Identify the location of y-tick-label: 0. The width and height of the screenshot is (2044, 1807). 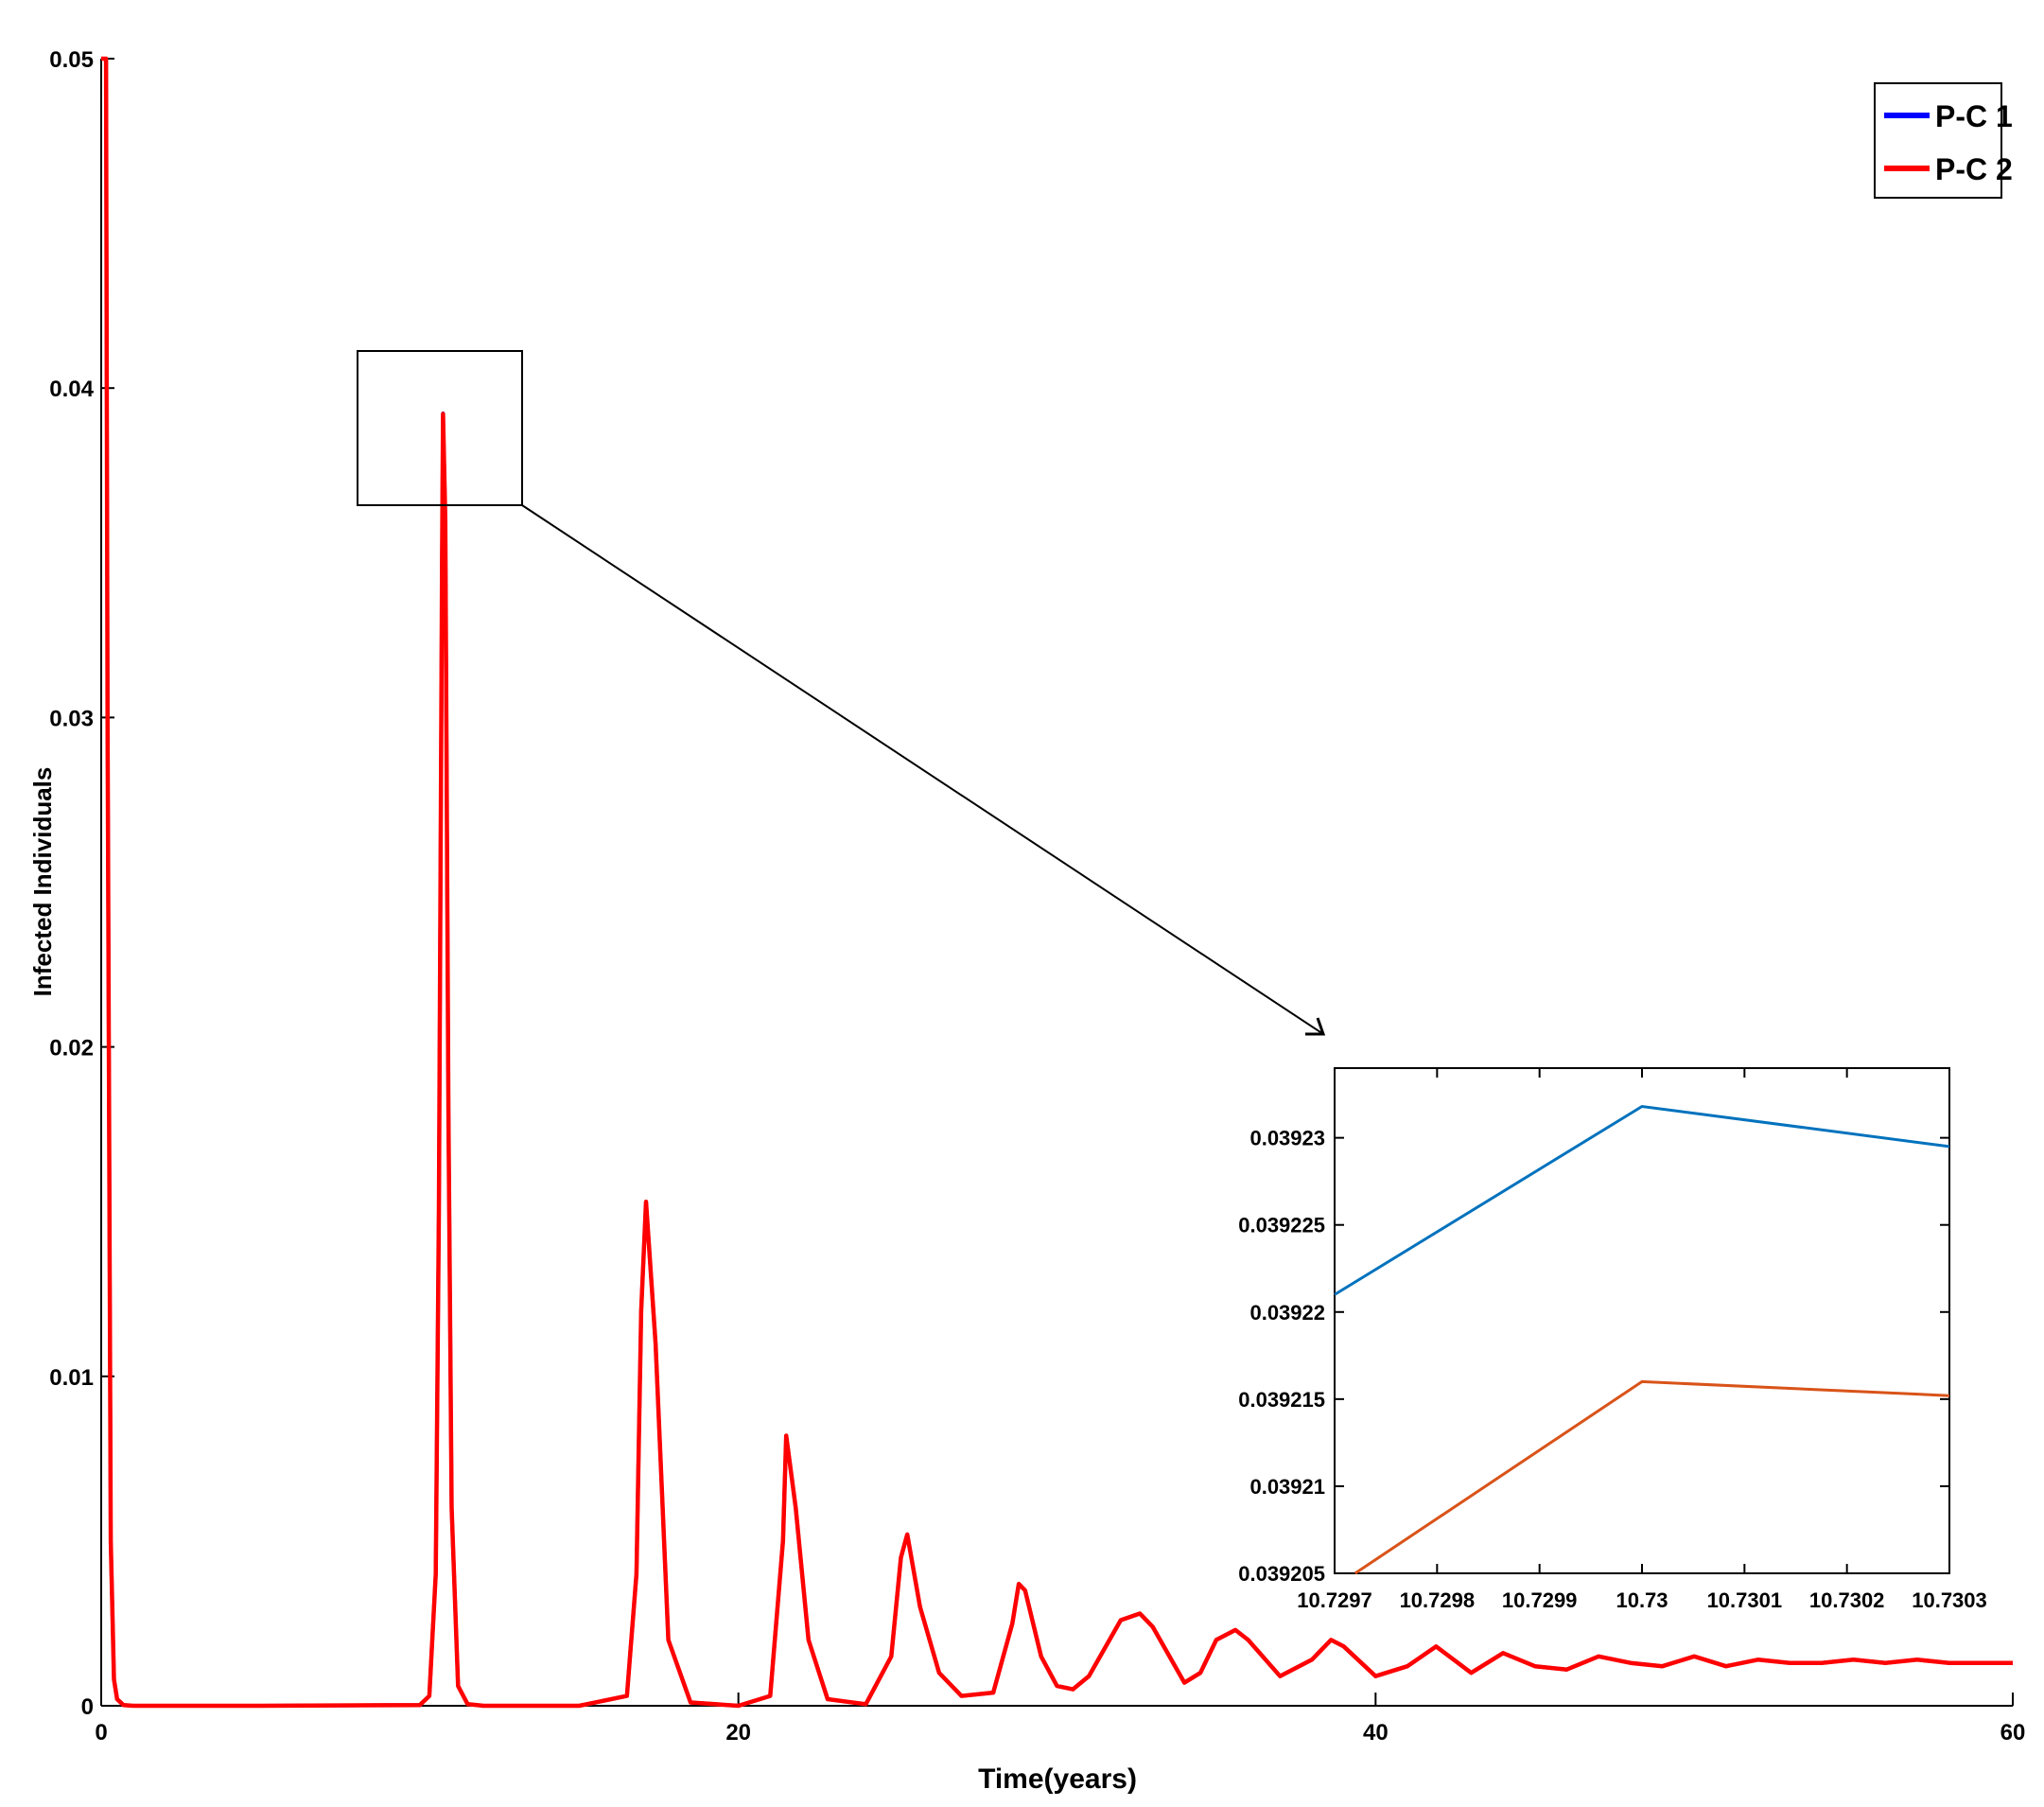
(87, 1707).